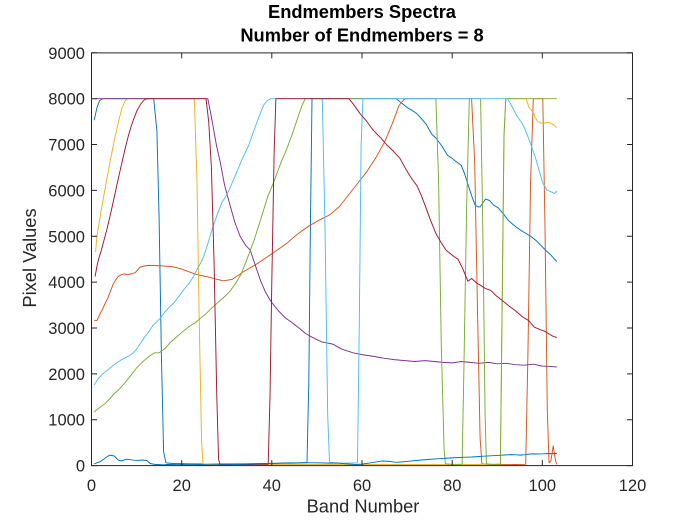 The height and width of the screenshot is (530, 700). Describe the element at coordinates (66, 146) in the screenshot. I see `svg-text: 7000` at that location.